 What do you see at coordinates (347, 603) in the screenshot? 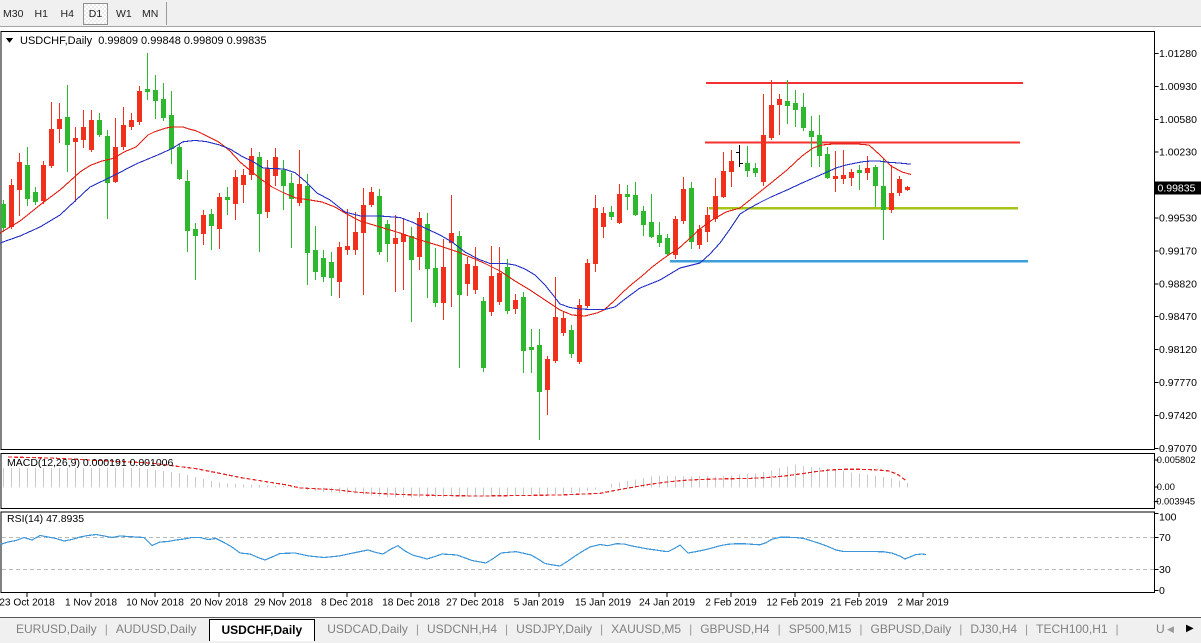
I see `svg-text: 8 Dec 2018` at bounding box center [347, 603].